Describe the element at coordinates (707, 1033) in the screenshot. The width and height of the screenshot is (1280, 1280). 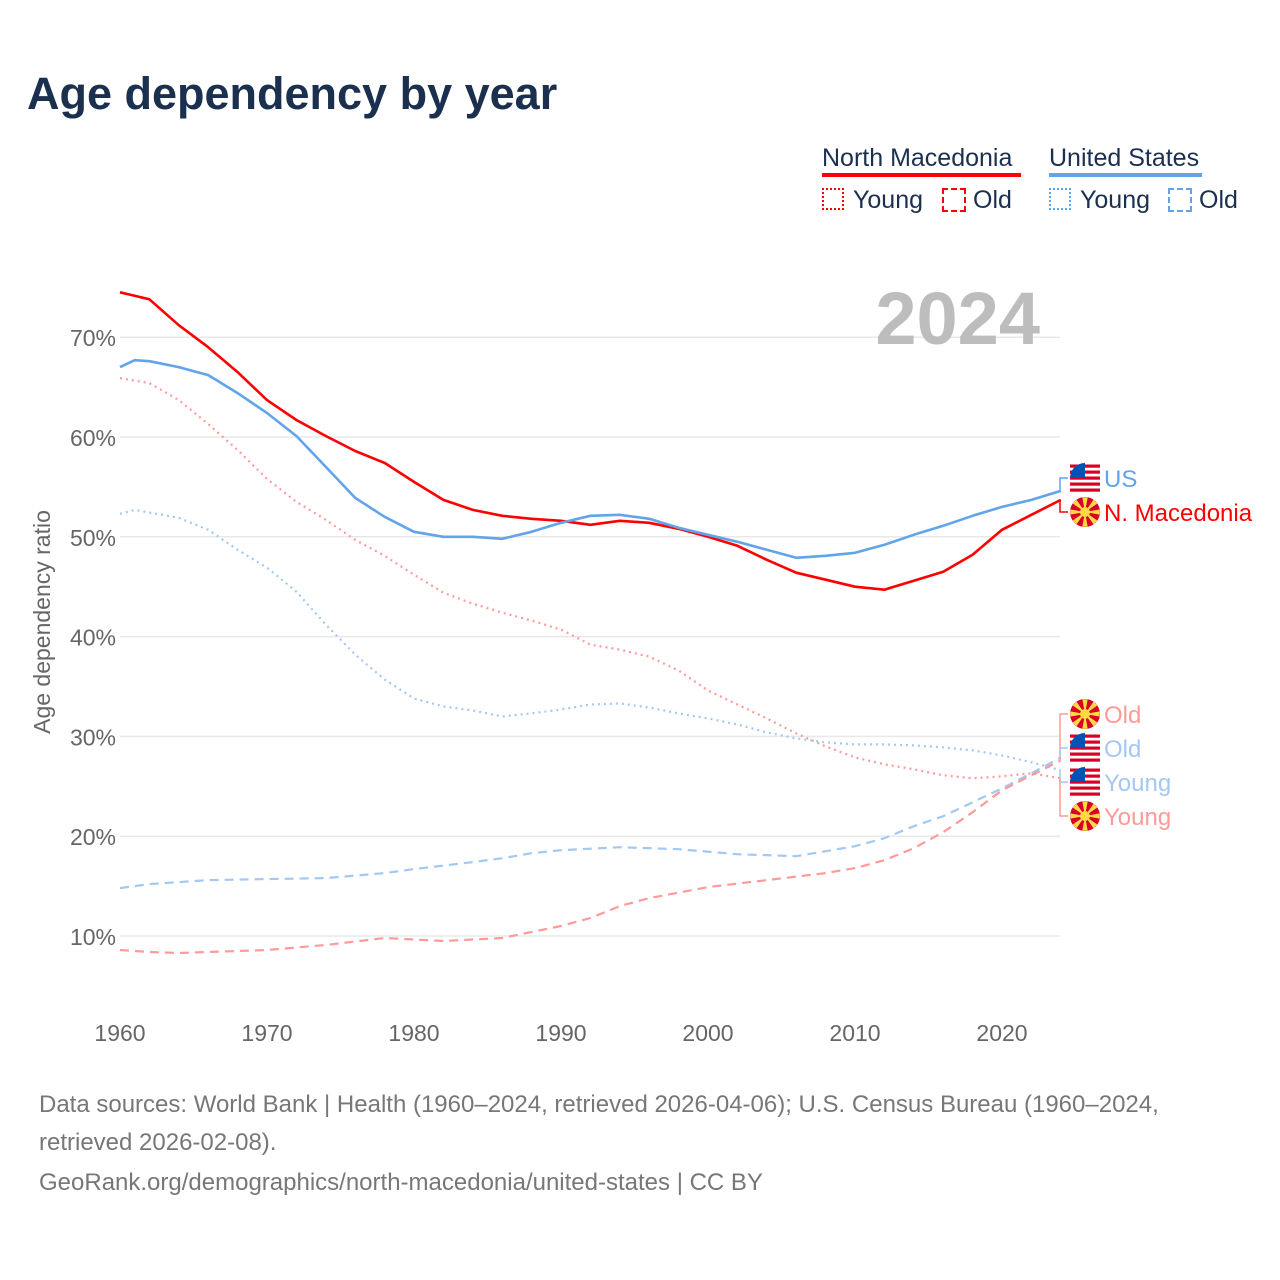
I see `x-tick-label: 2000` at that location.